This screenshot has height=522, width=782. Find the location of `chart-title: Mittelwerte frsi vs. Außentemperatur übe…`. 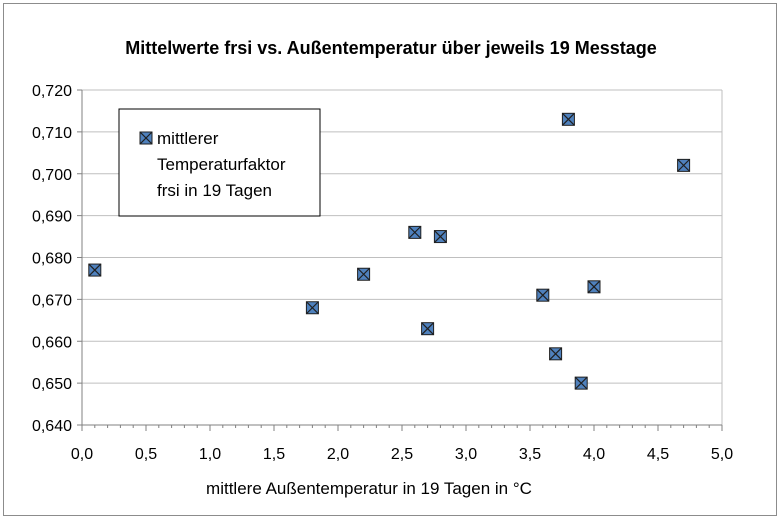

chart-title: Mittelwerte frsi vs. Außentemperatur übe… is located at coordinates (391, 48).